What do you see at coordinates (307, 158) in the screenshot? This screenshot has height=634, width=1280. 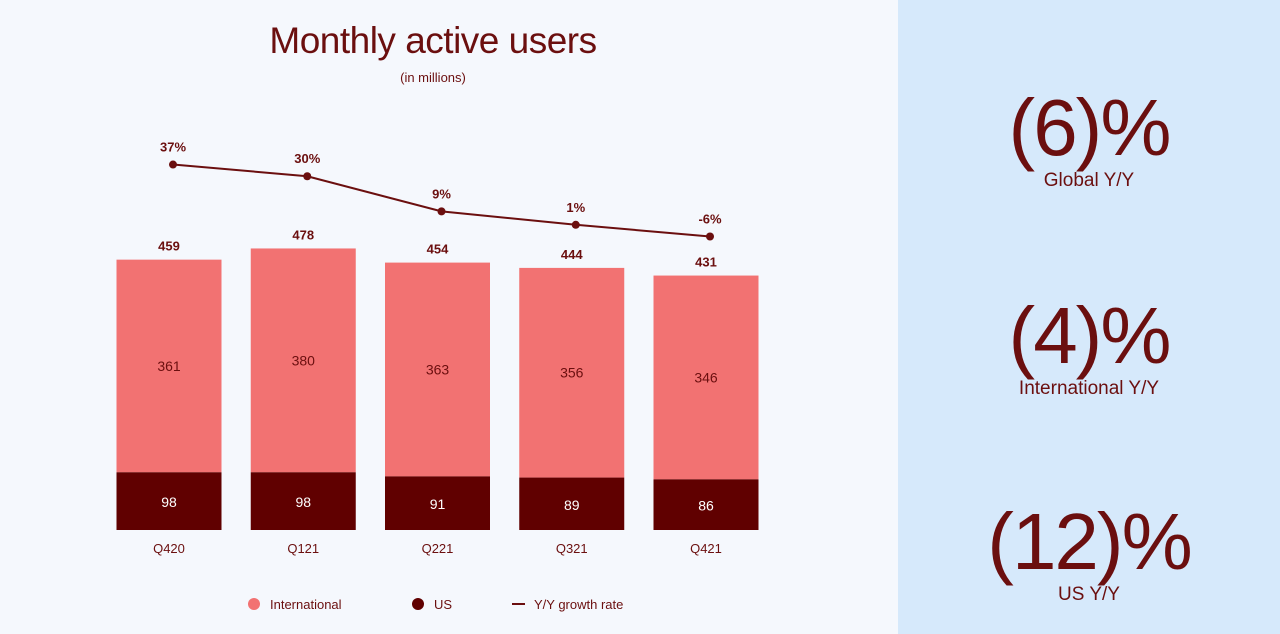 I see `growth-rate-label-Q121: 30%` at bounding box center [307, 158].